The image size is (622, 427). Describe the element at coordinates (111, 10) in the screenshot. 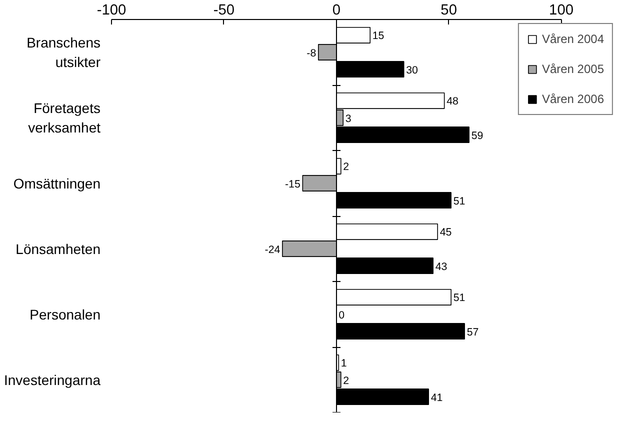

I see `x-tick-label: -100` at that location.